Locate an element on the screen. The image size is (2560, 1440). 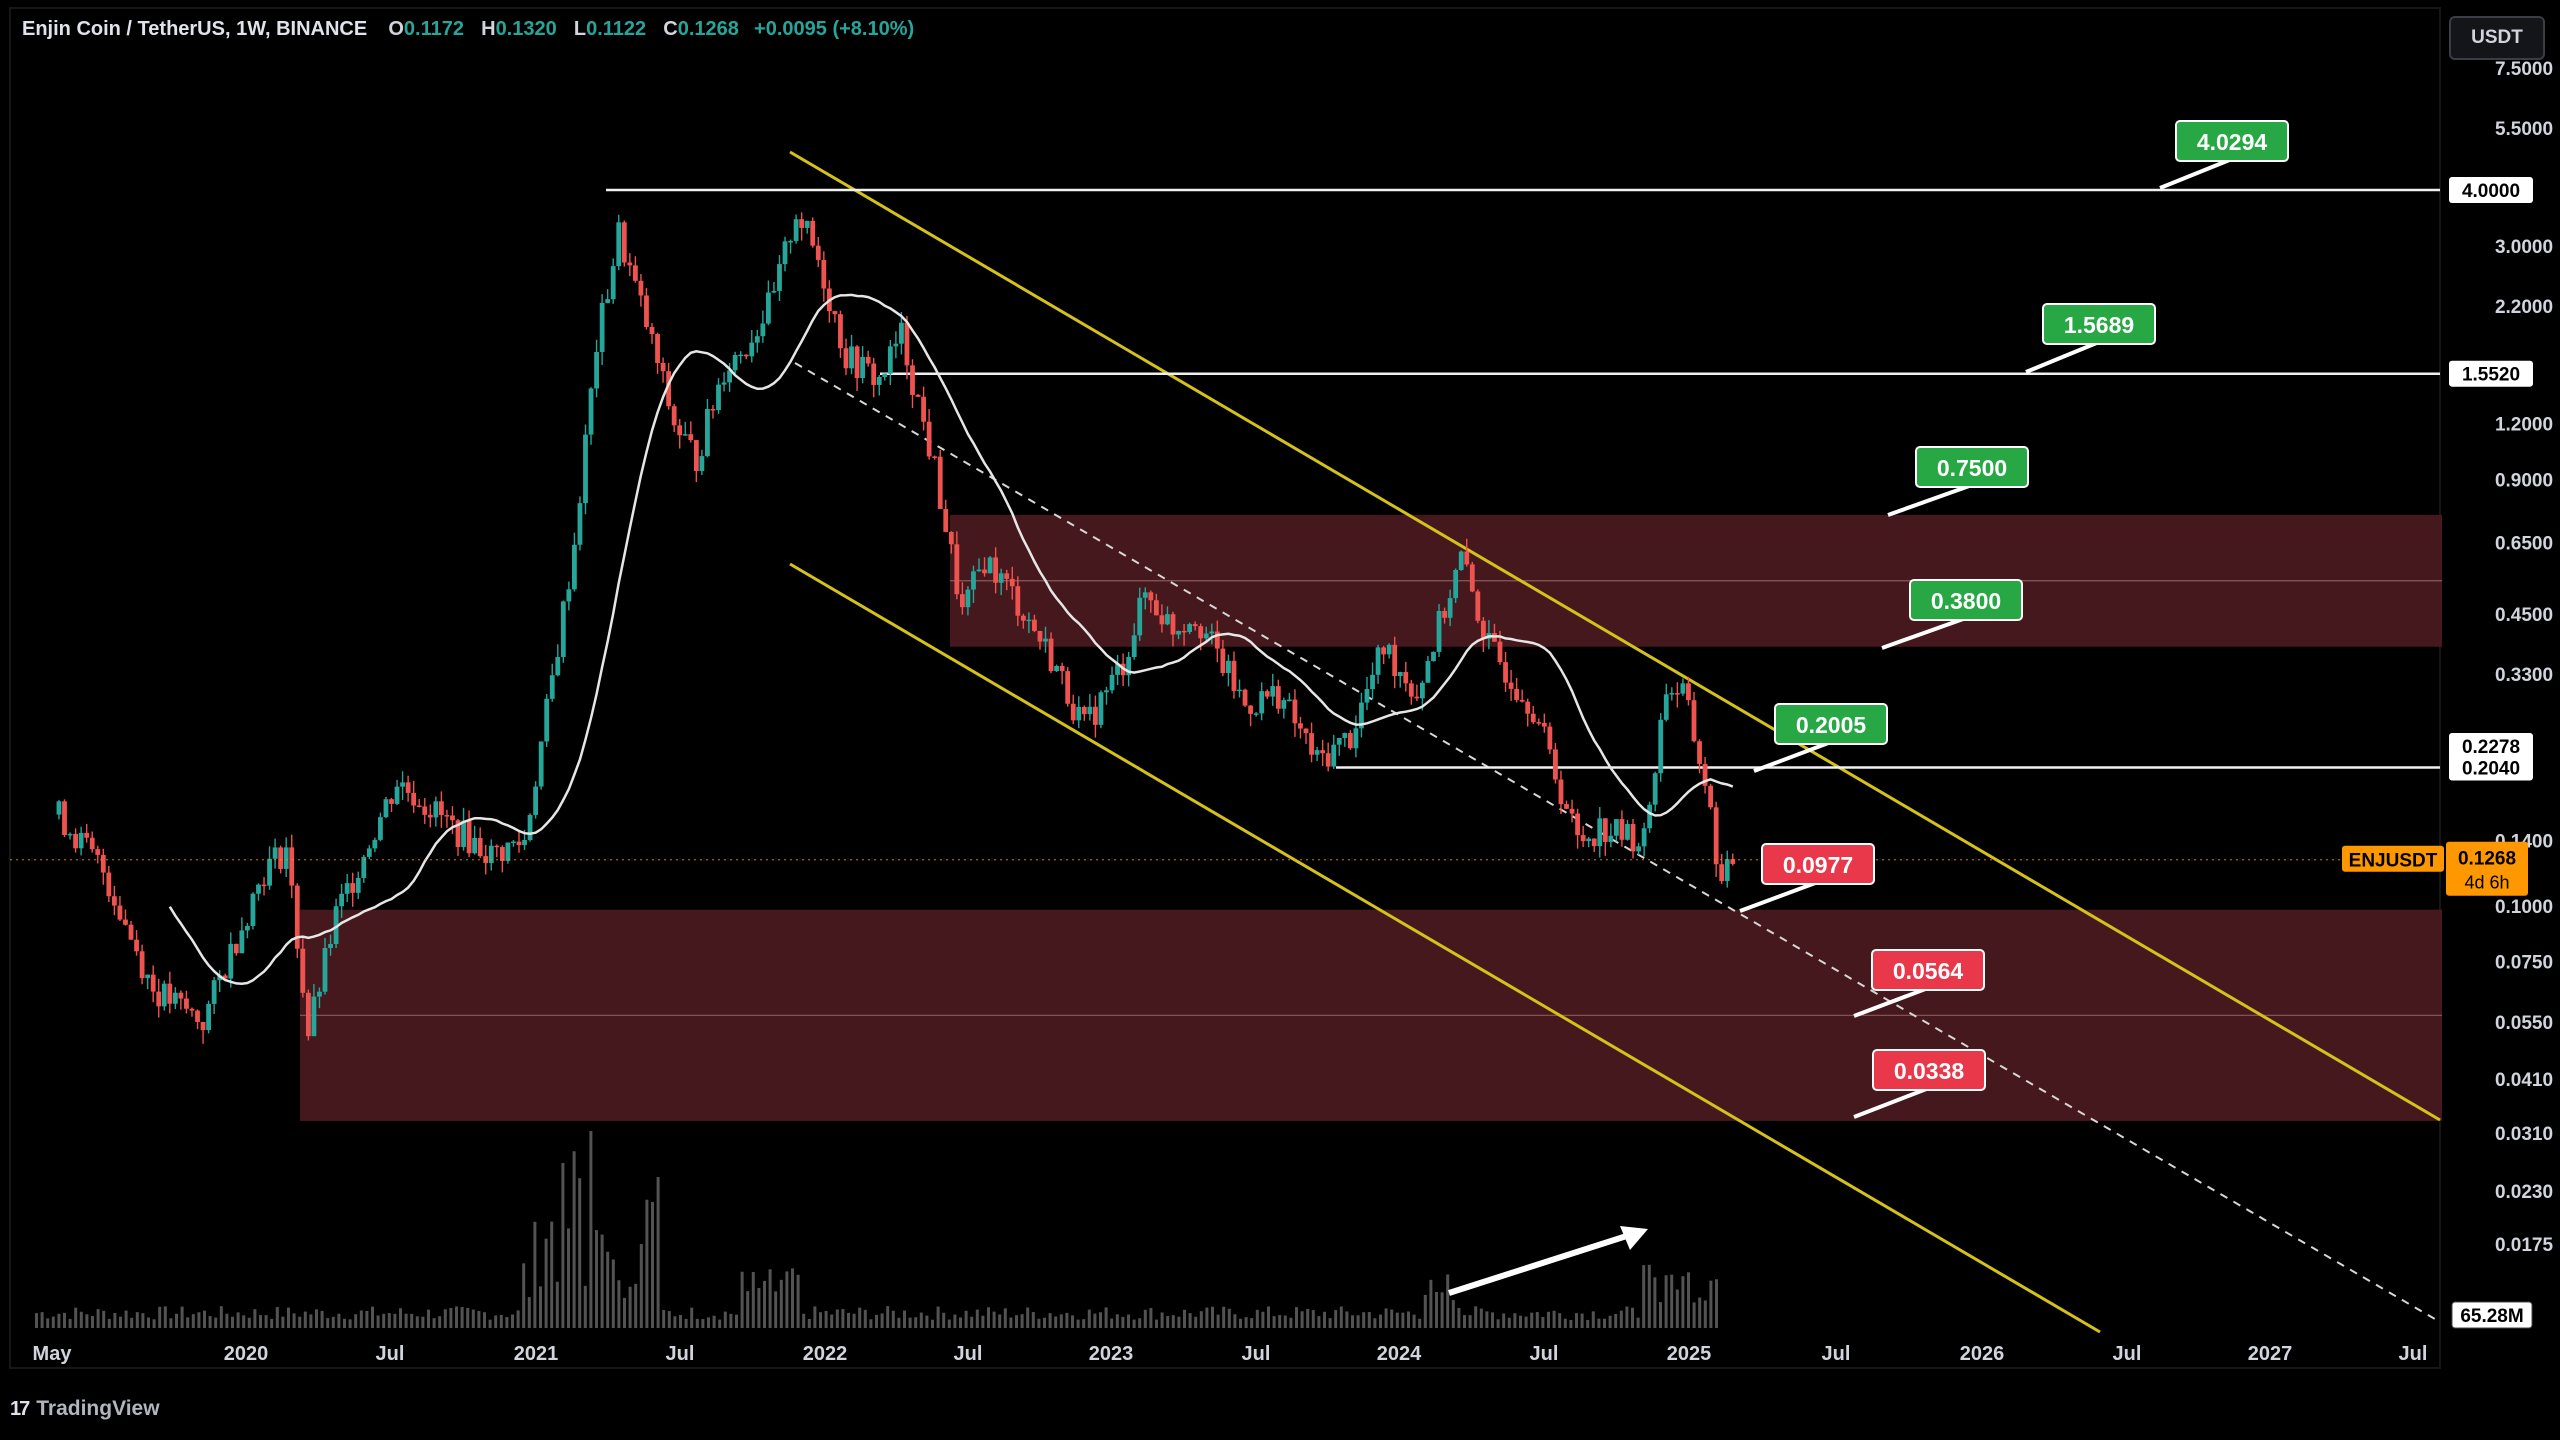
currency-button: USDT is located at coordinates (2497, 38).